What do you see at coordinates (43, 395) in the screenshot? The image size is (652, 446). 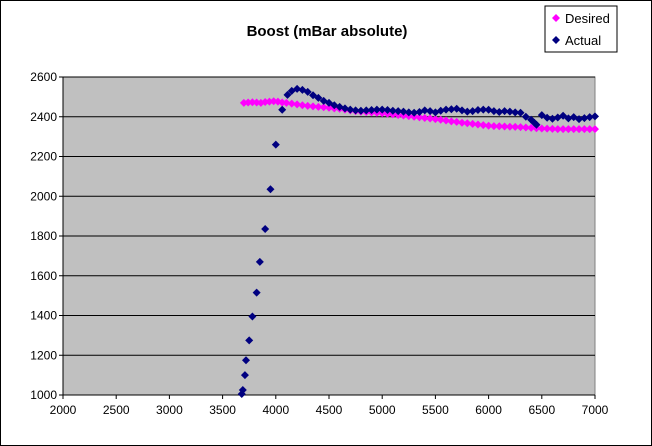 I see `y-tick-label: 1000` at bounding box center [43, 395].